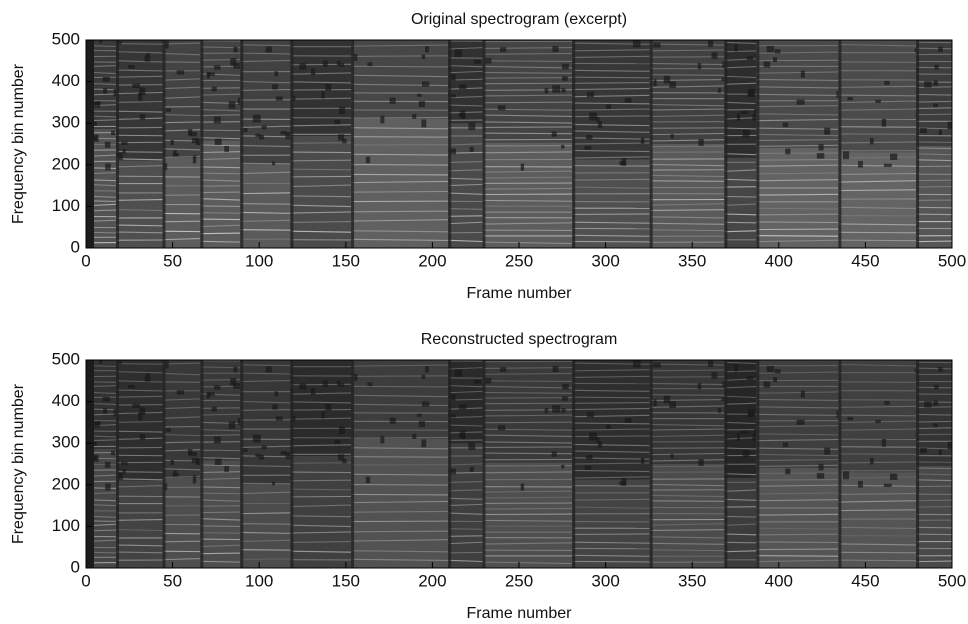 Image resolution: width=968 pixels, height=624 pixels. I want to click on texture-left-edge, so click(90, 144).